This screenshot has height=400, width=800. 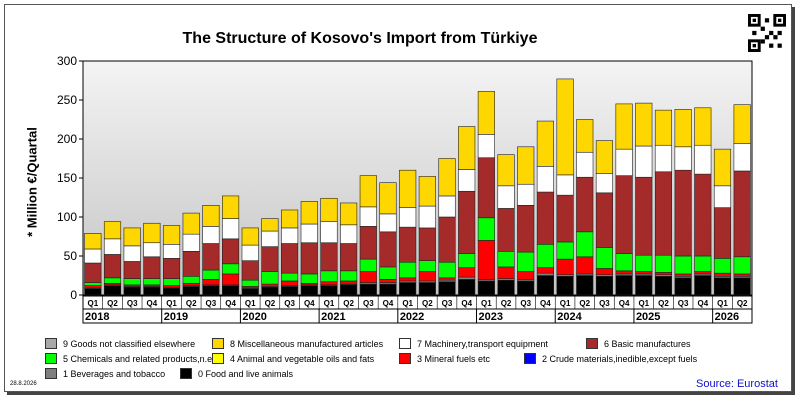 I want to click on y-tick-label: 150, so click(x=67, y=178).